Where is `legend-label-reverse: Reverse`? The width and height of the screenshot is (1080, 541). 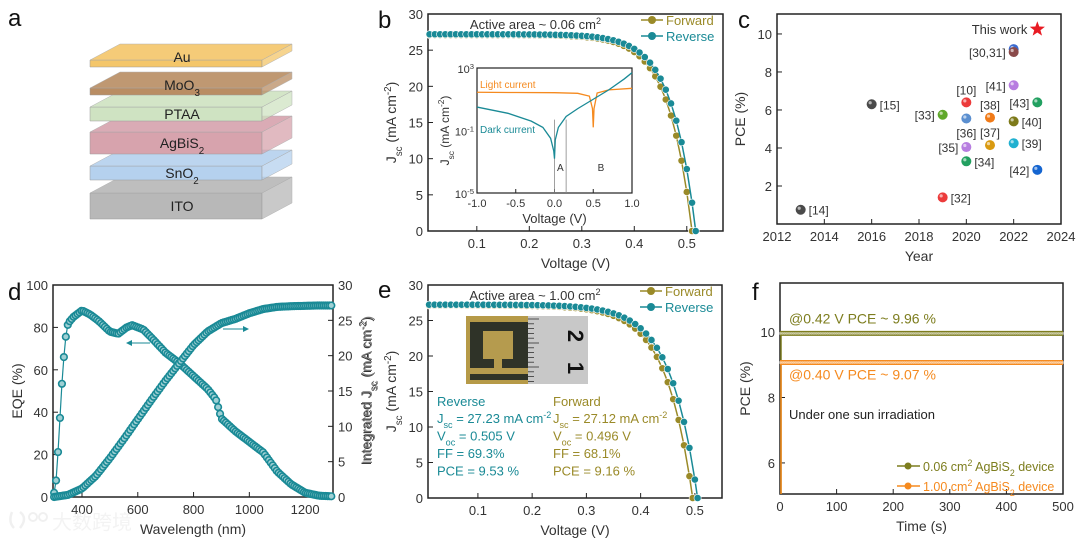 legend-label-reverse: Reverse is located at coordinates (690, 36).